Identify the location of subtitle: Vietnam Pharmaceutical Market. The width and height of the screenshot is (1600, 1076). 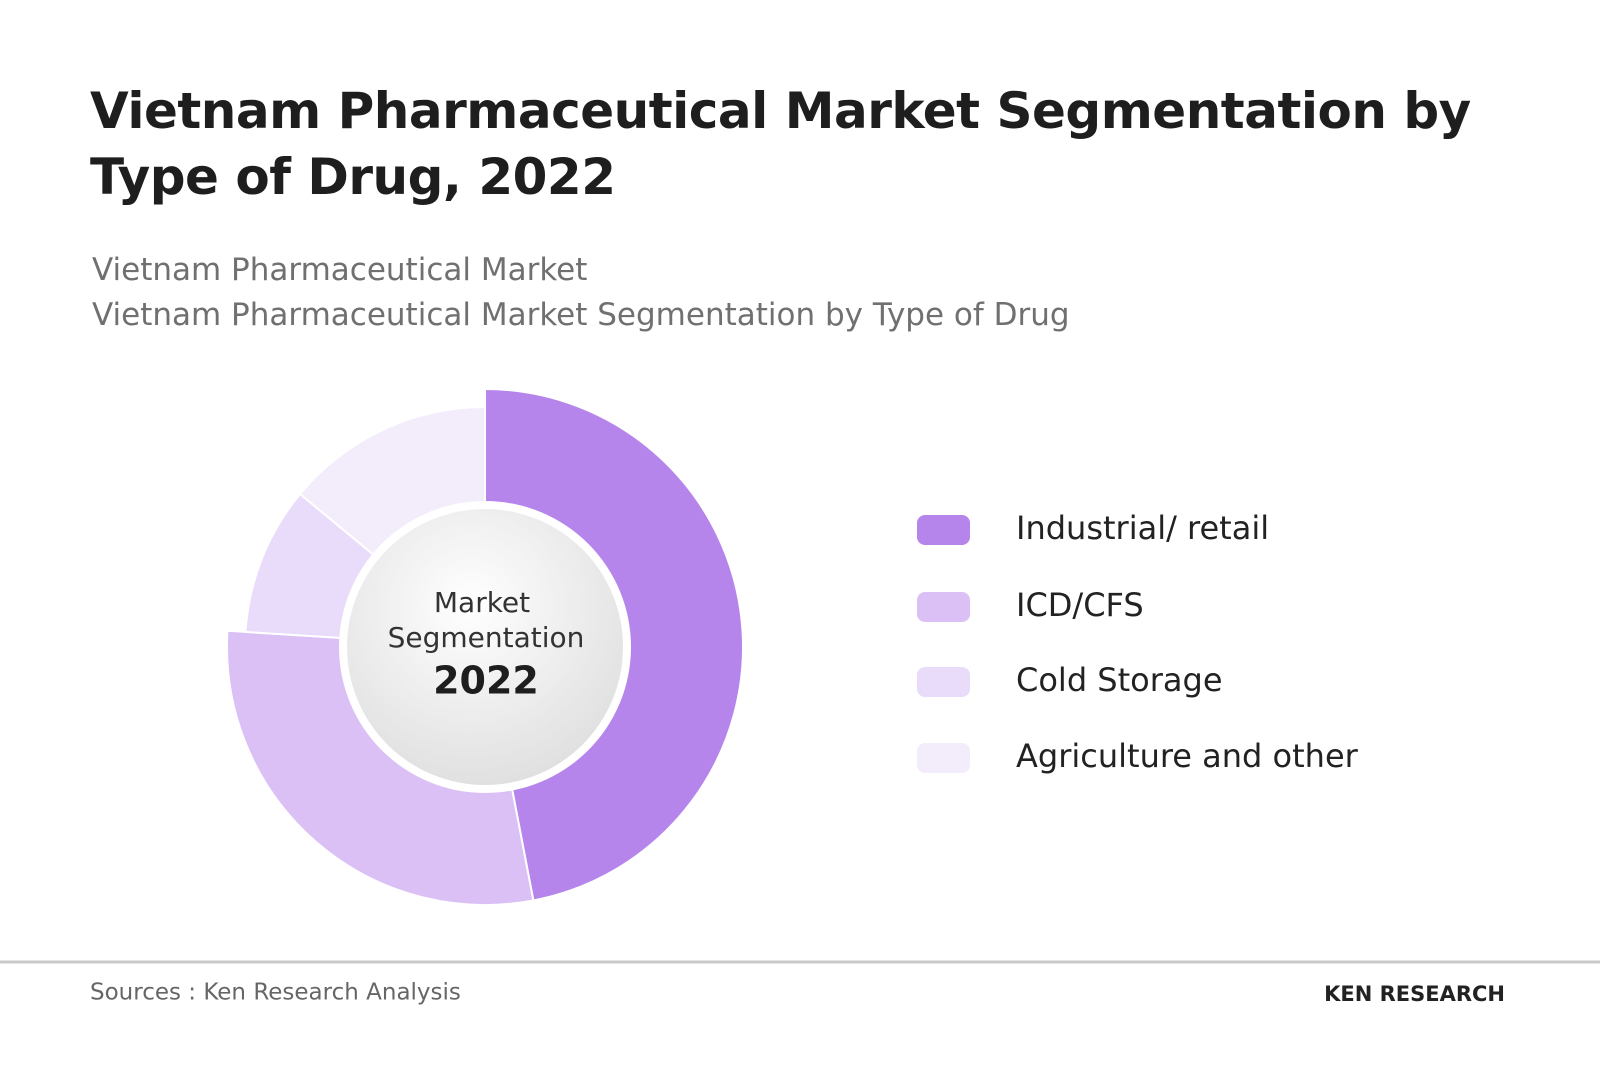
(340, 270).